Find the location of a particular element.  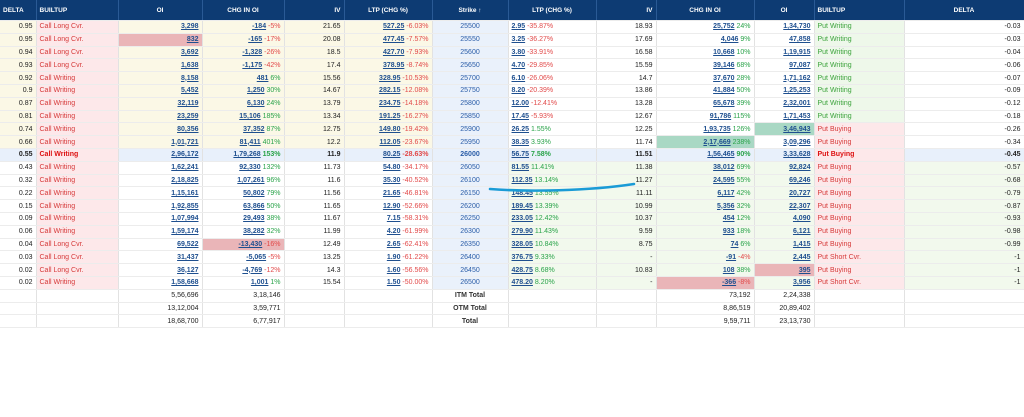

call-oi-value: 5,452 is located at coordinates (189, 91).